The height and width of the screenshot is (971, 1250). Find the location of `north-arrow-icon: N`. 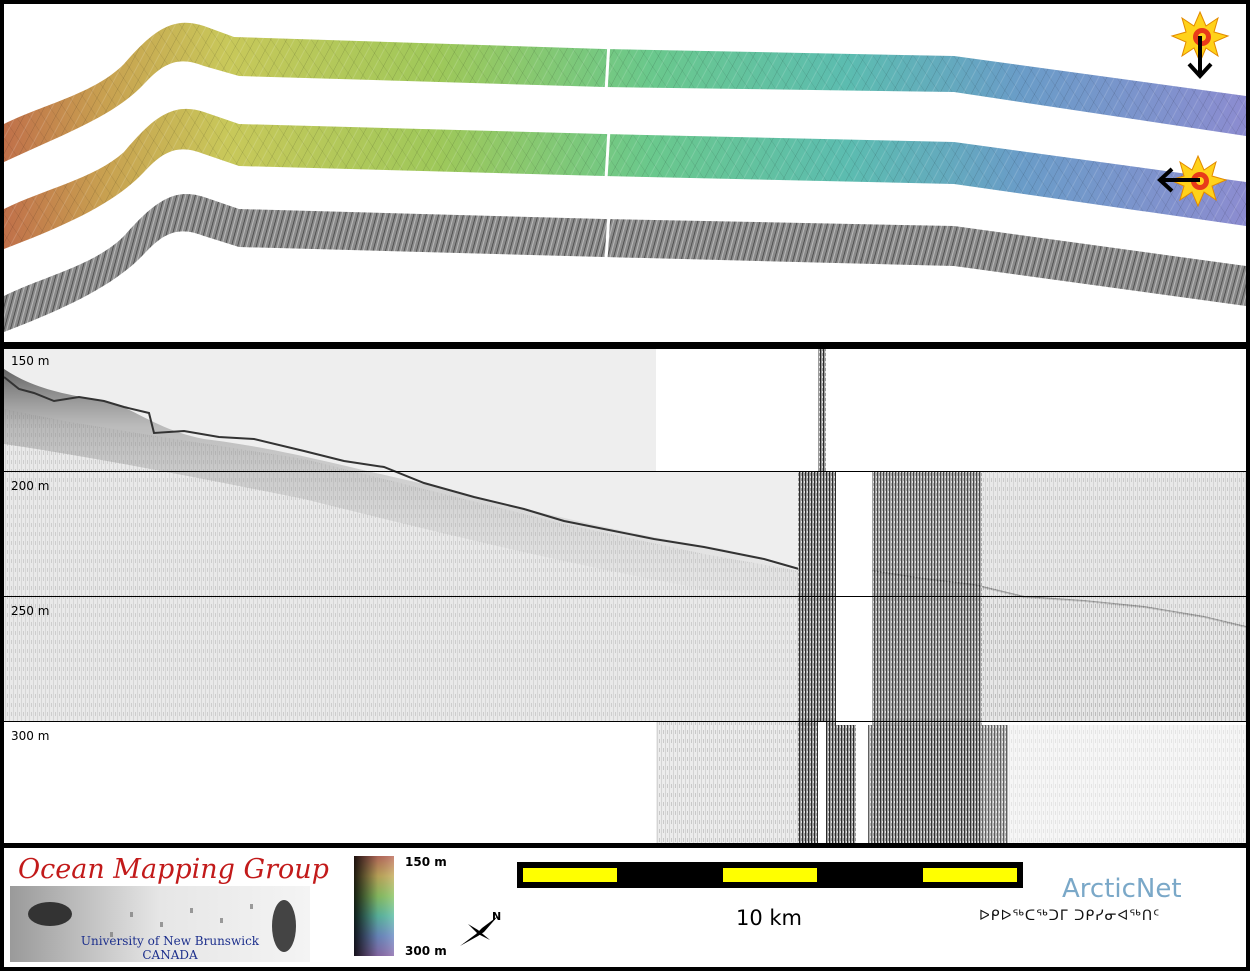

north-arrow-icon: N is located at coordinates (480, 928).